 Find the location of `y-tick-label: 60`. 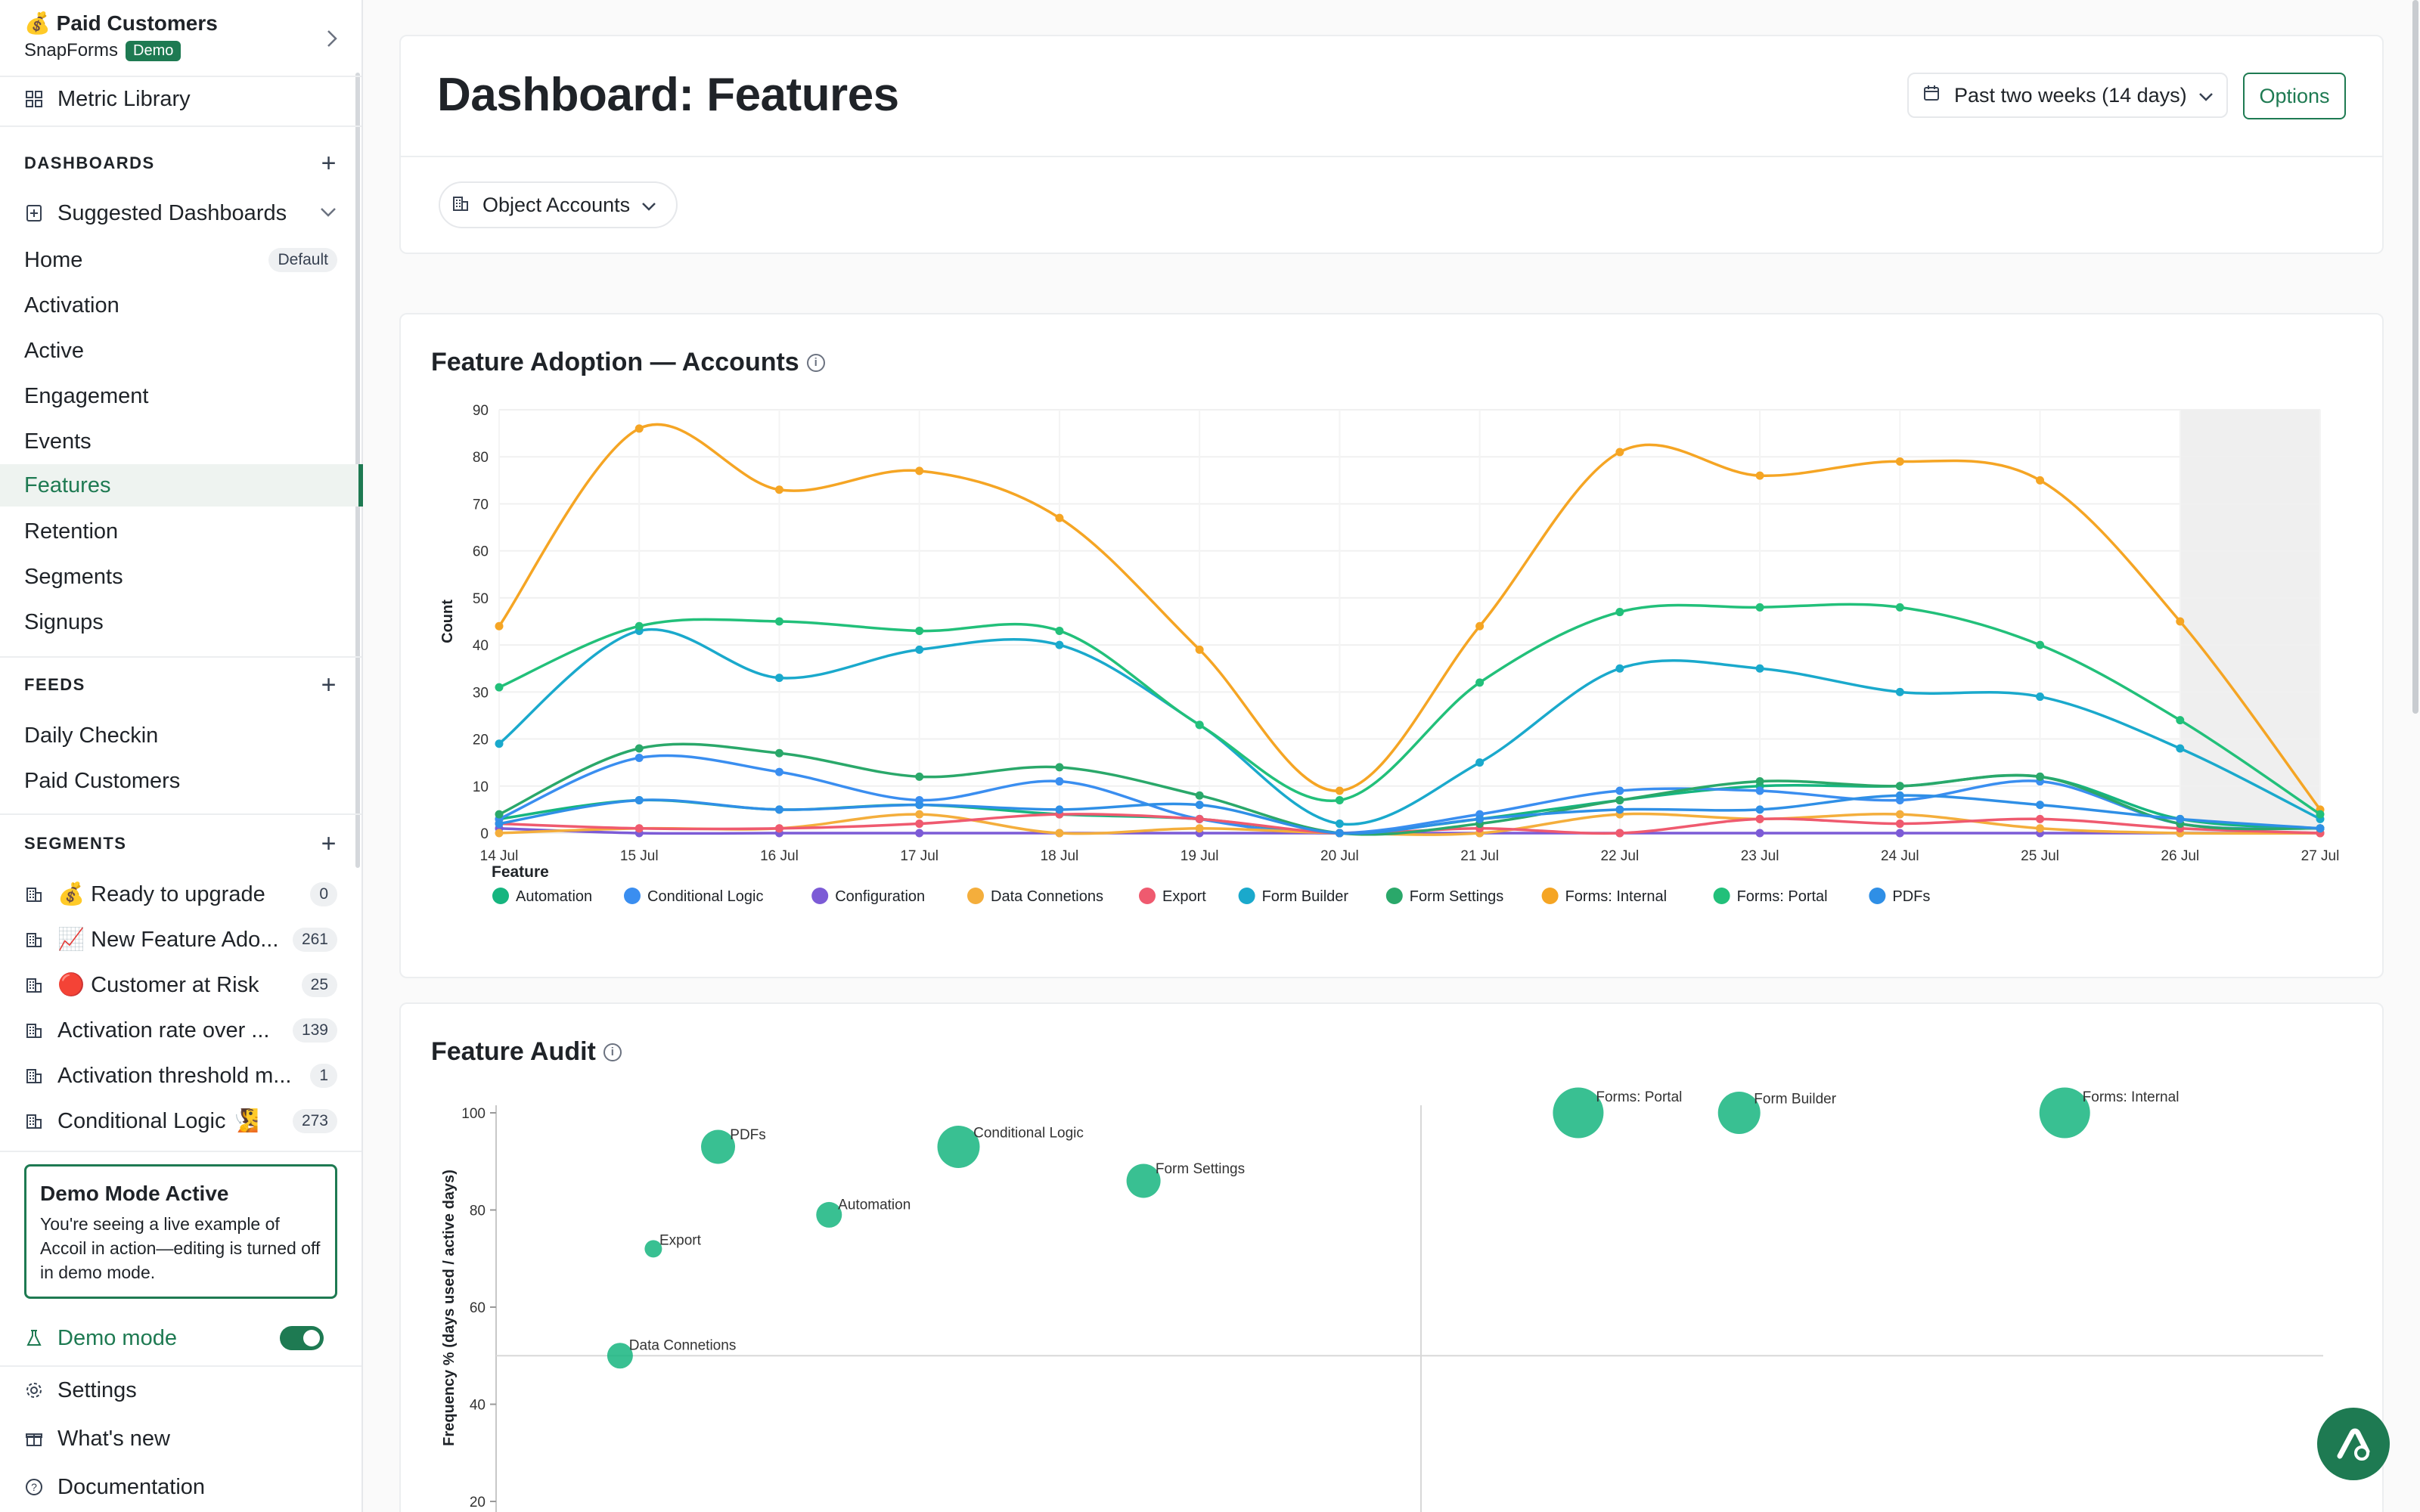

y-tick-label: 60 is located at coordinates (481, 552).